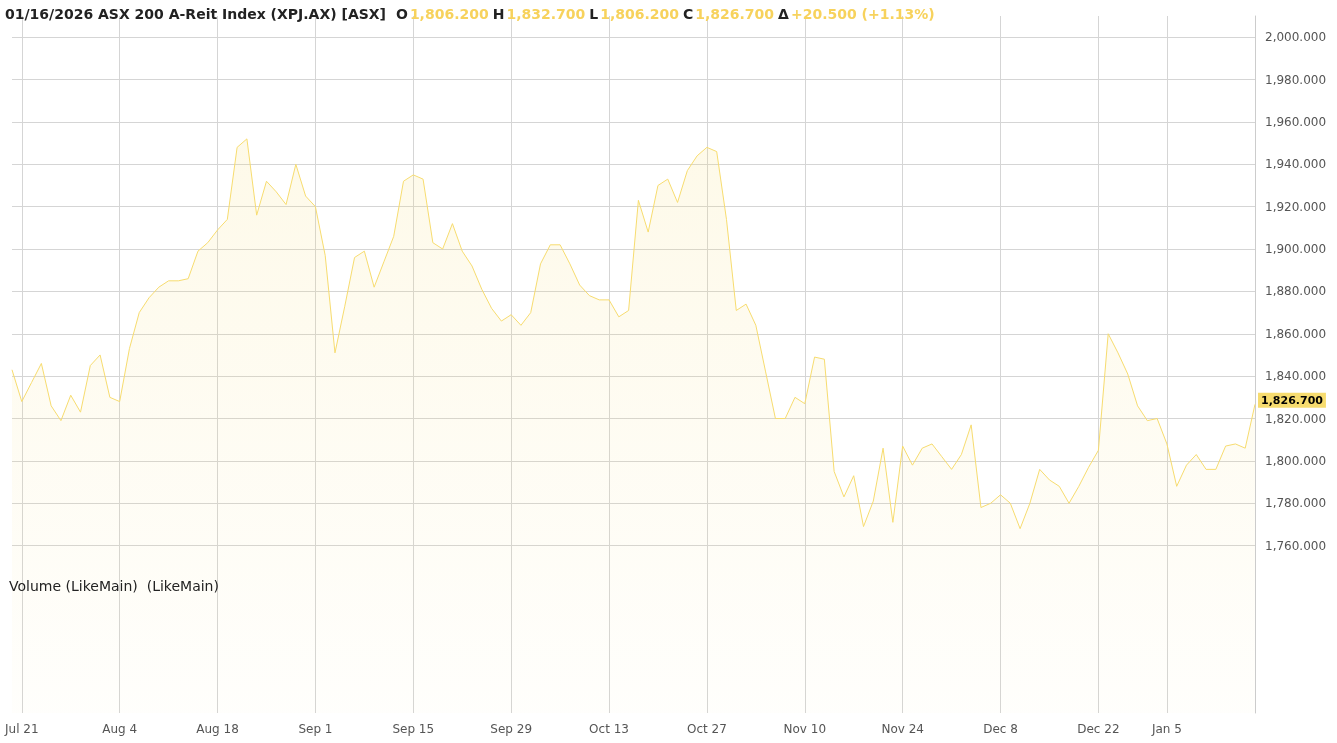 This screenshot has width=1337, height=743. What do you see at coordinates (862, 14) in the screenshot?
I see `annotation: +20.500 (+1.13%)` at bounding box center [862, 14].